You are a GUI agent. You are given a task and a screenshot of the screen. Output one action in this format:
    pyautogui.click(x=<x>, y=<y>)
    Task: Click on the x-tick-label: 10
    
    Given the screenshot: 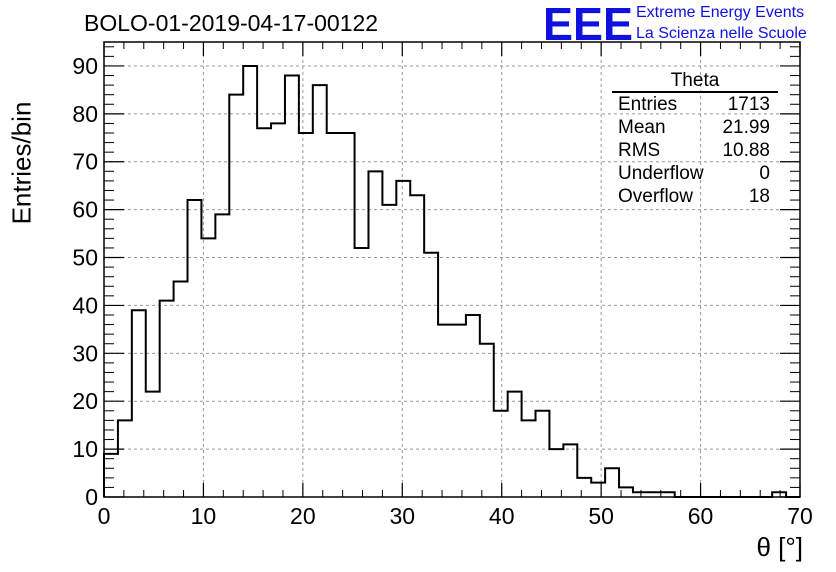 What is the action you would take?
    pyautogui.click(x=204, y=516)
    